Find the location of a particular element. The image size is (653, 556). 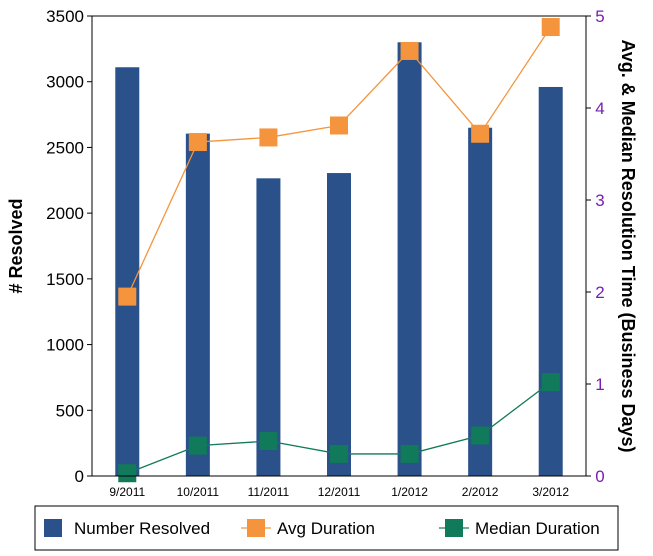

x-axis-label-7: 3/2012 is located at coordinates (550, 492).